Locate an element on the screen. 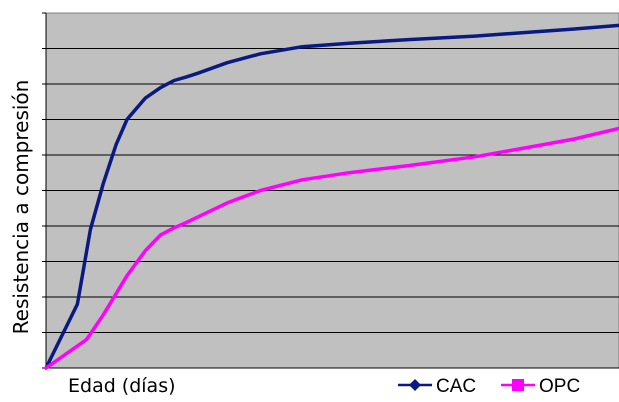  legend-square-icon is located at coordinates (518, 385).